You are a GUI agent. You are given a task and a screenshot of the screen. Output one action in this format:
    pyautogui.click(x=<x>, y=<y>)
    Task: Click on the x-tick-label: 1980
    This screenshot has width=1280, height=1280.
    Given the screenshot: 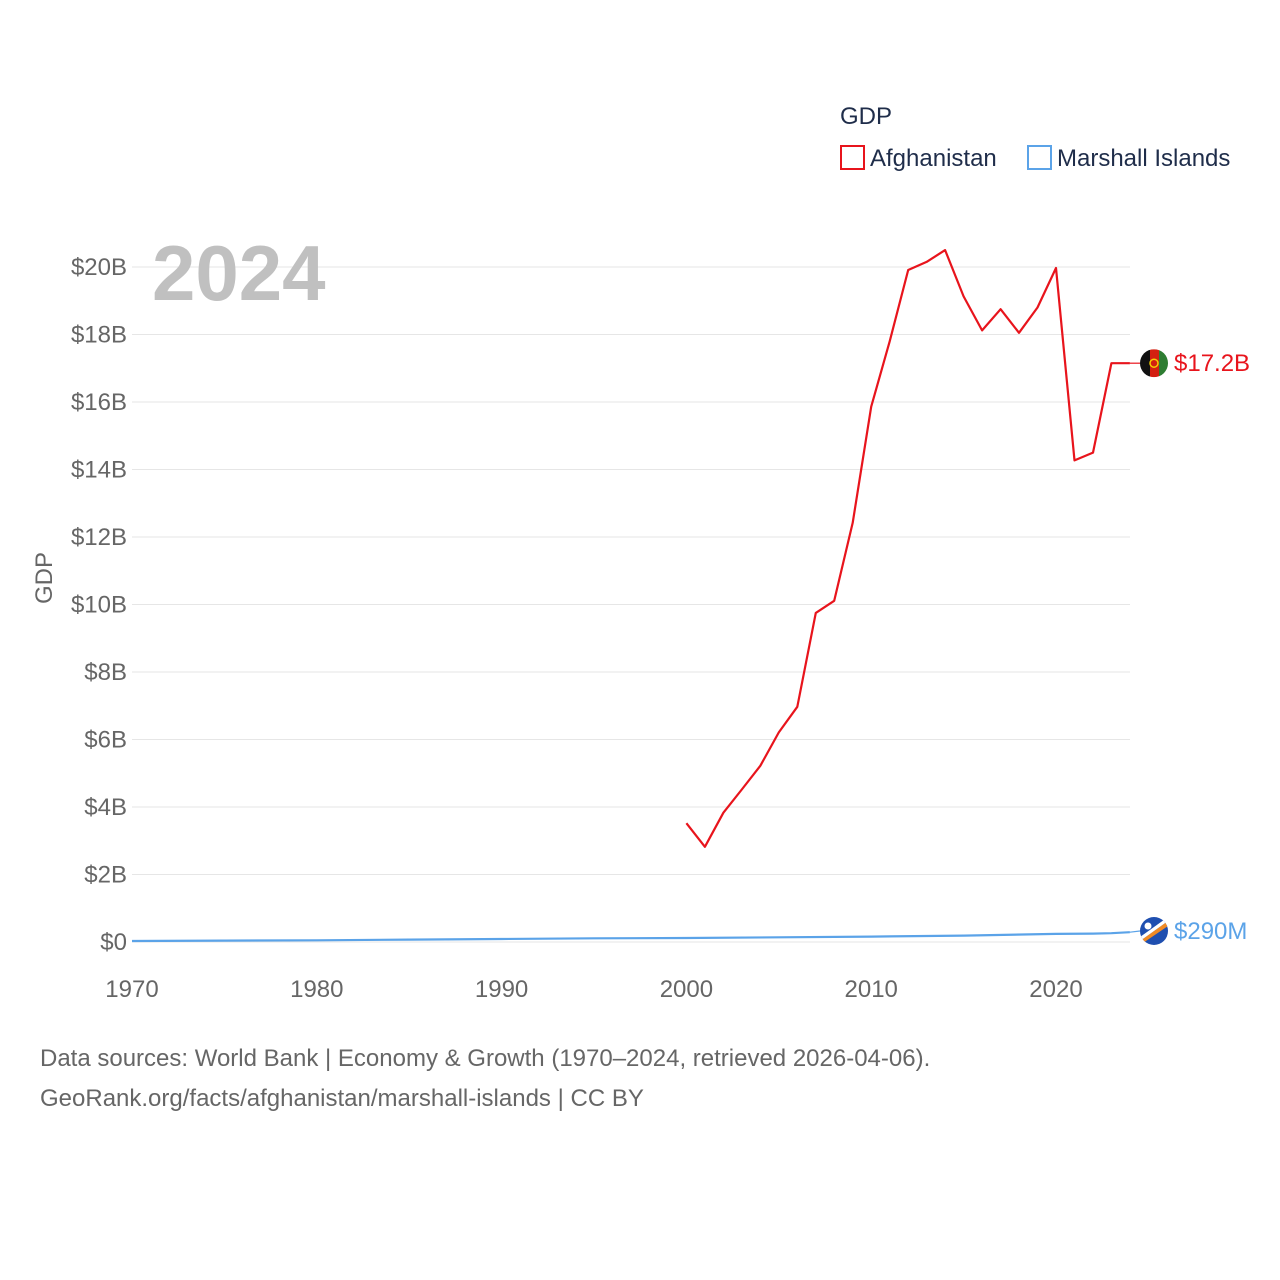 What is the action you would take?
    pyautogui.click(x=316, y=989)
    